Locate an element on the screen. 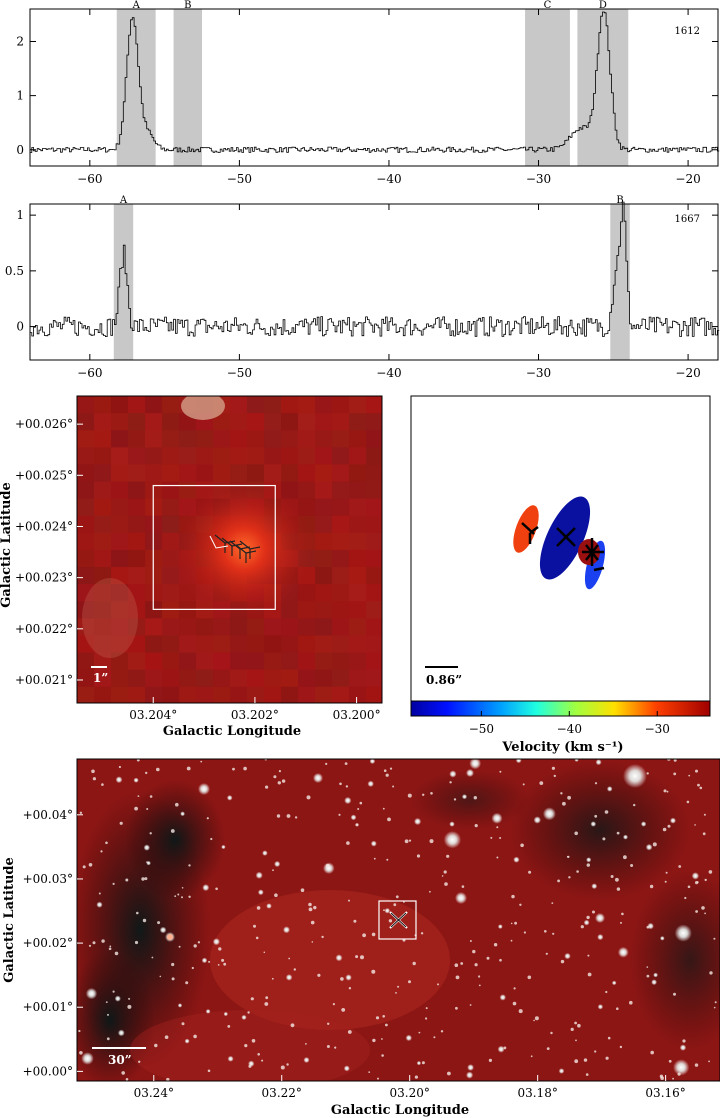 The height and width of the screenshot is (1118, 720). bright-star is located at coordinates (204, 789).